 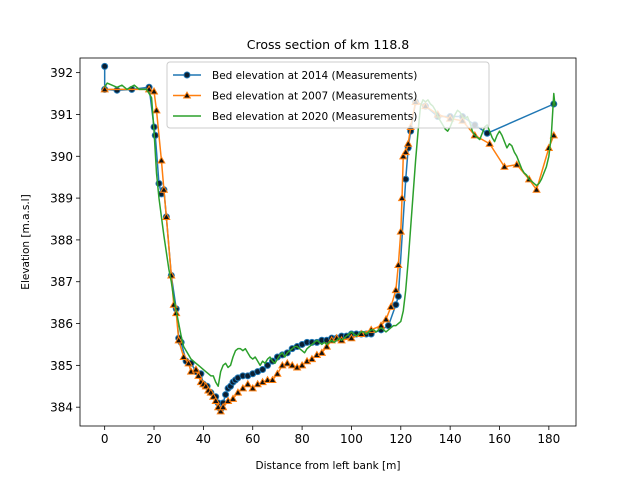 What do you see at coordinates (328, 44) in the screenshot?
I see `chart-title: Cross section of km 118.8` at bounding box center [328, 44].